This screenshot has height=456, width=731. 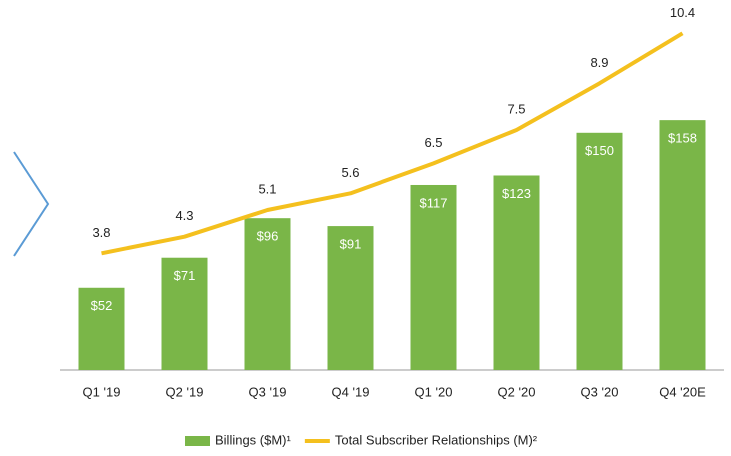 I want to click on x-tick-label: Q3 '20, so click(x=600, y=391).